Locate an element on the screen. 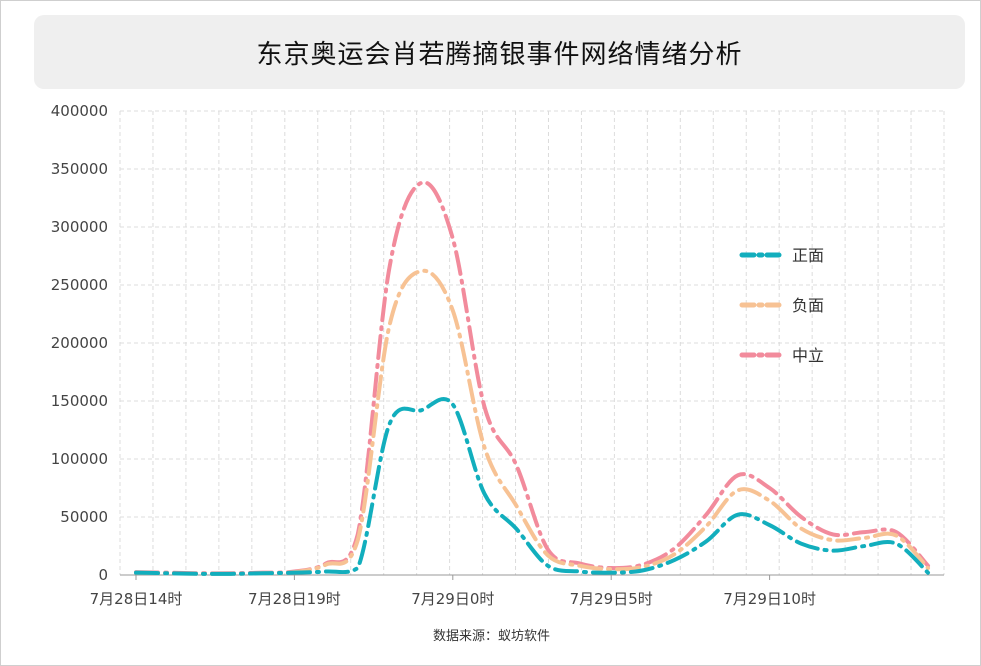 The width and height of the screenshot is (981, 666). chart-title: 东京奥运会肖若腾摘银事件网络情绪分析 is located at coordinates (499, 54).